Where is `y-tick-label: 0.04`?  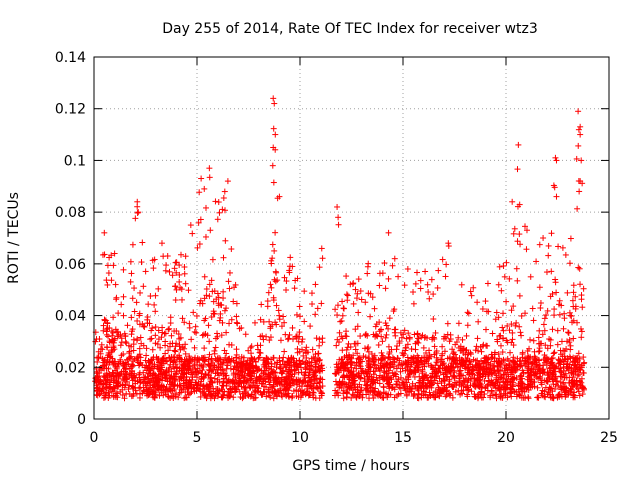 y-tick-label: 0.04 is located at coordinates (70, 317).